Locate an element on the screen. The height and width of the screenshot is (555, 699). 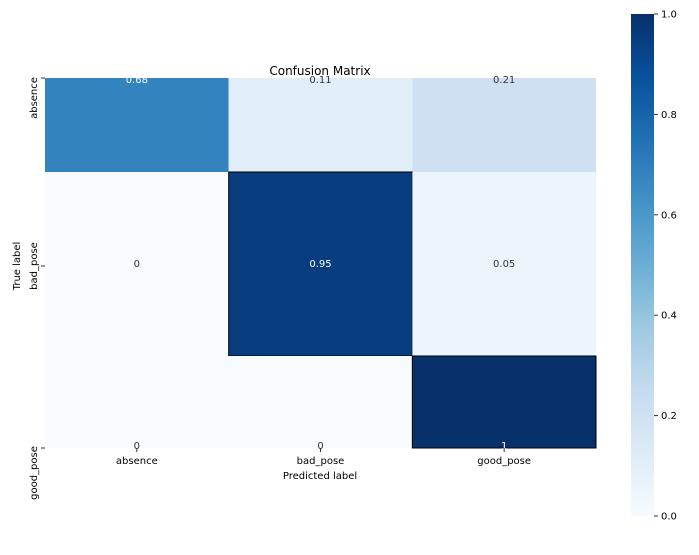
cell-value-label: 0.05 is located at coordinates (504, 264).